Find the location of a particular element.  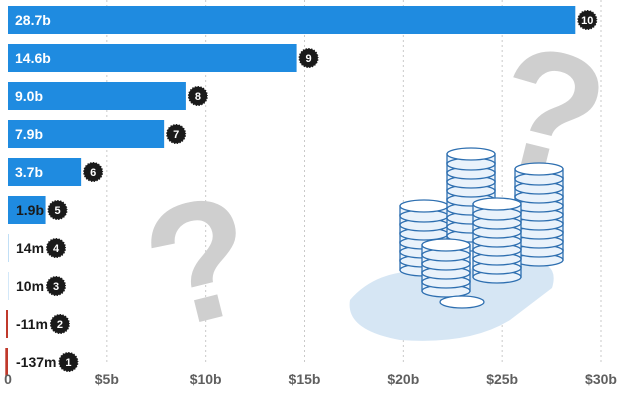

rank-badge-number: 2 is located at coordinates (60, 325).